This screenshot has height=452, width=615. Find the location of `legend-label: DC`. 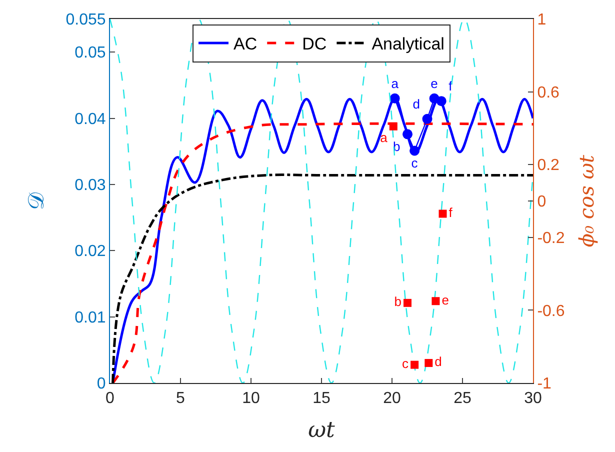

legend-label: DC is located at coordinates (314, 44).